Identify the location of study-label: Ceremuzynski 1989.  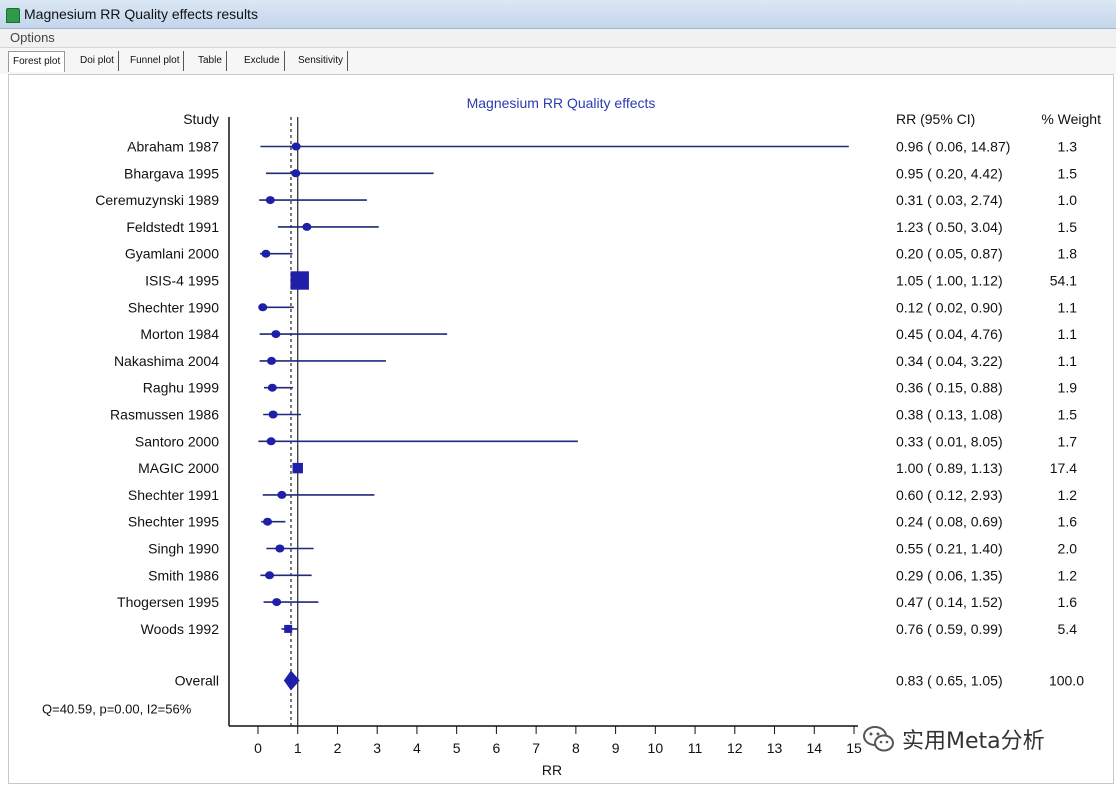
(157, 200).